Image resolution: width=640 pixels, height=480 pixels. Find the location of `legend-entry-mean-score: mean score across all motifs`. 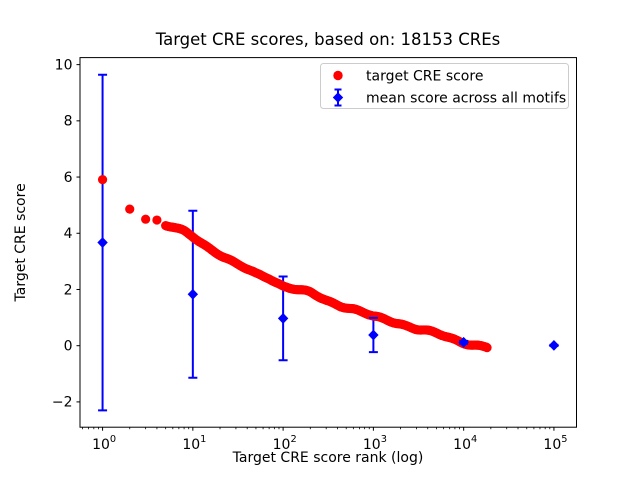

legend-entry-mean-score: mean score across all motifs is located at coordinates (449, 97).